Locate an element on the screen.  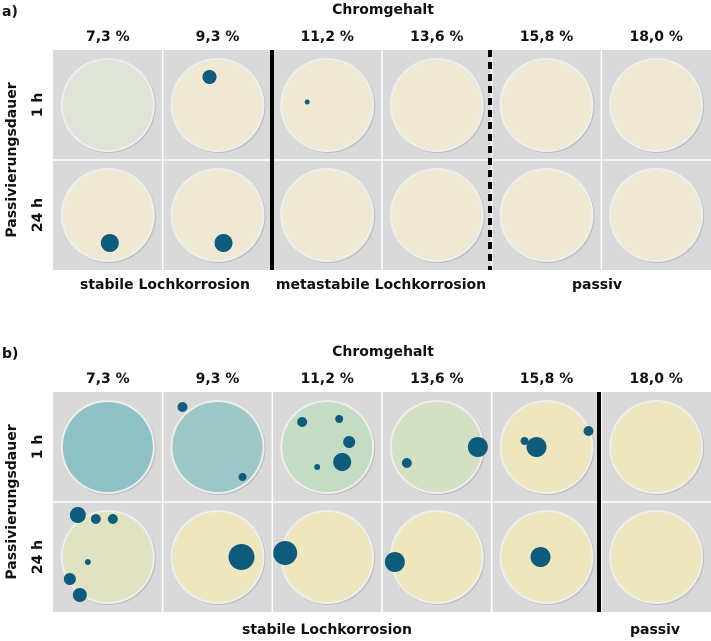
panel-label: b) is located at coordinates (10, 354).